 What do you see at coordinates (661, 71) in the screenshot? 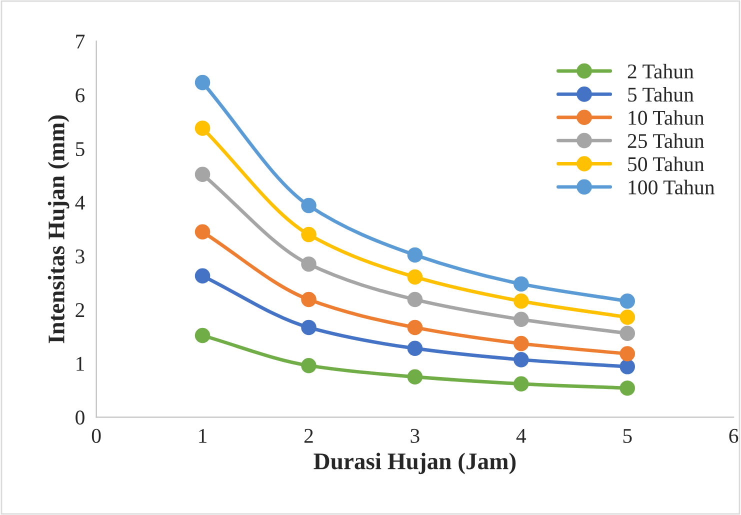
I see `legend-label: 2 Tahun` at bounding box center [661, 71].